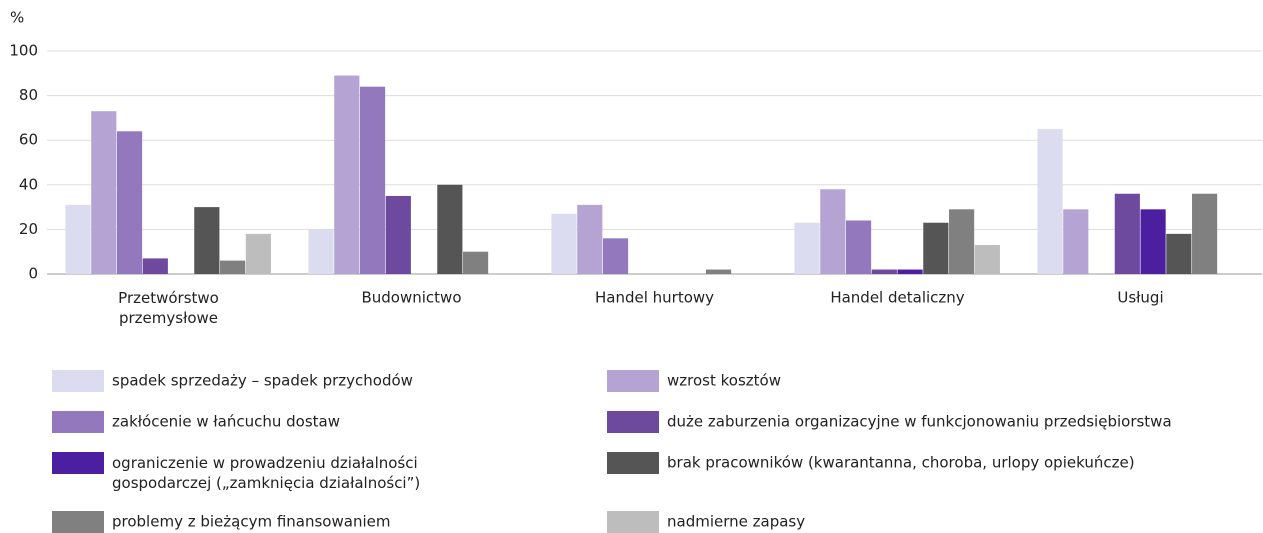 This screenshot has width=1263, height=533. What do you see at coordinates (262, 381) in the screenshot?
I see `legend-label: spadek sprzedaży – spadek przychodów` at bounding box center [262, 381].